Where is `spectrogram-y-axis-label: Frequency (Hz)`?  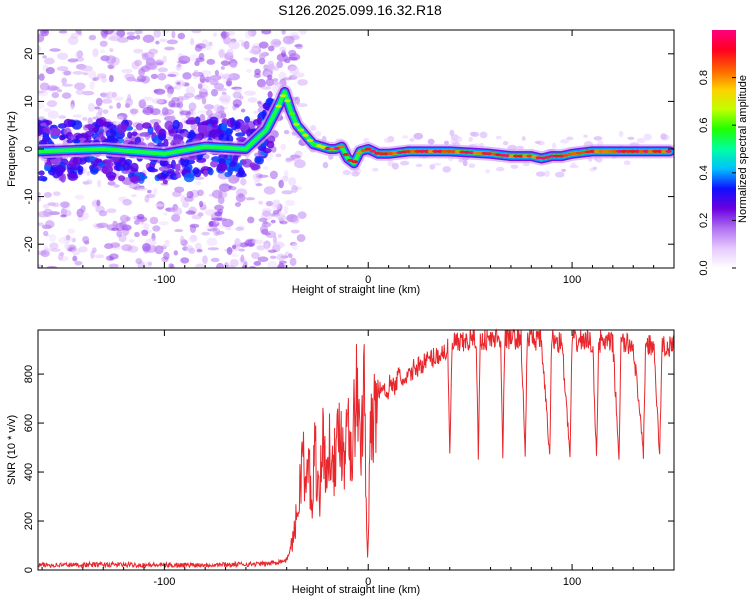 spectrogram-y-axis-label: Frequency (Hz) is located at coordinates (12, 149).